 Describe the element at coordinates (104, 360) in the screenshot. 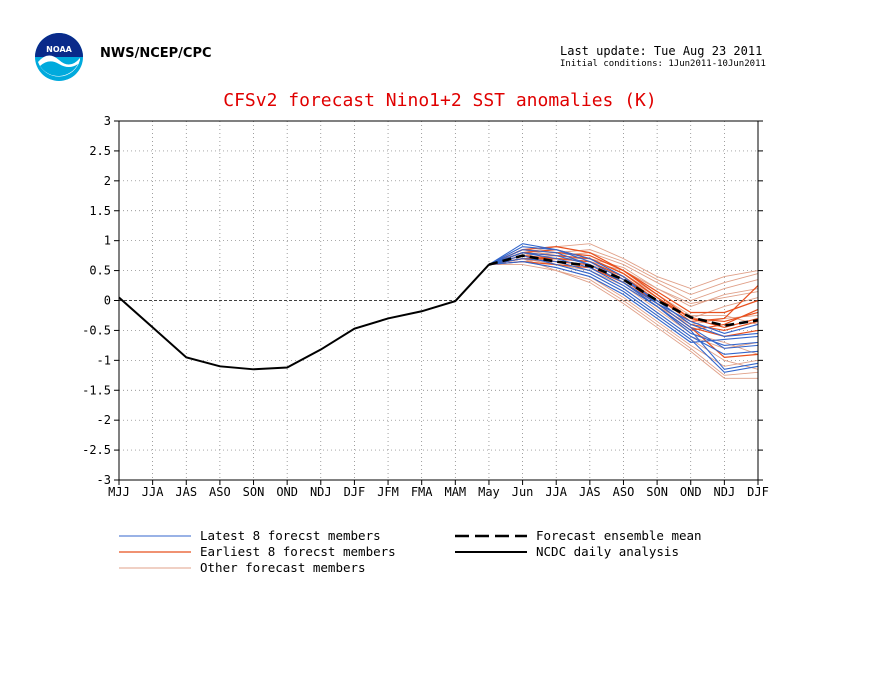

I see `y-tick-label: -1` at that location.